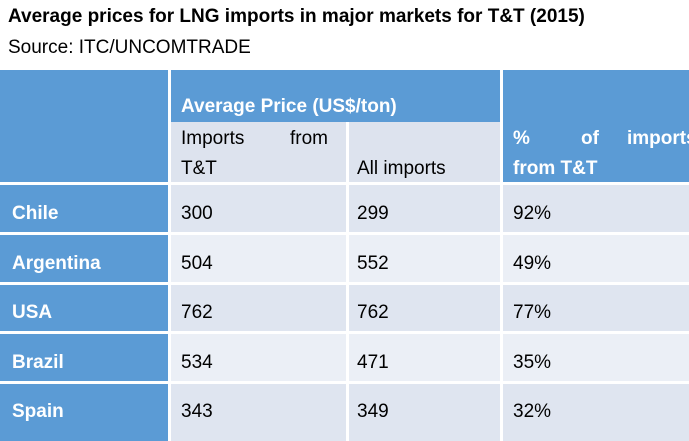 The height and width of the screenshot is (441, 689). What do you see at coordinates (84, 307) in the screenshot?
I see `country-cell: USA` at bounding box center [84, 307].